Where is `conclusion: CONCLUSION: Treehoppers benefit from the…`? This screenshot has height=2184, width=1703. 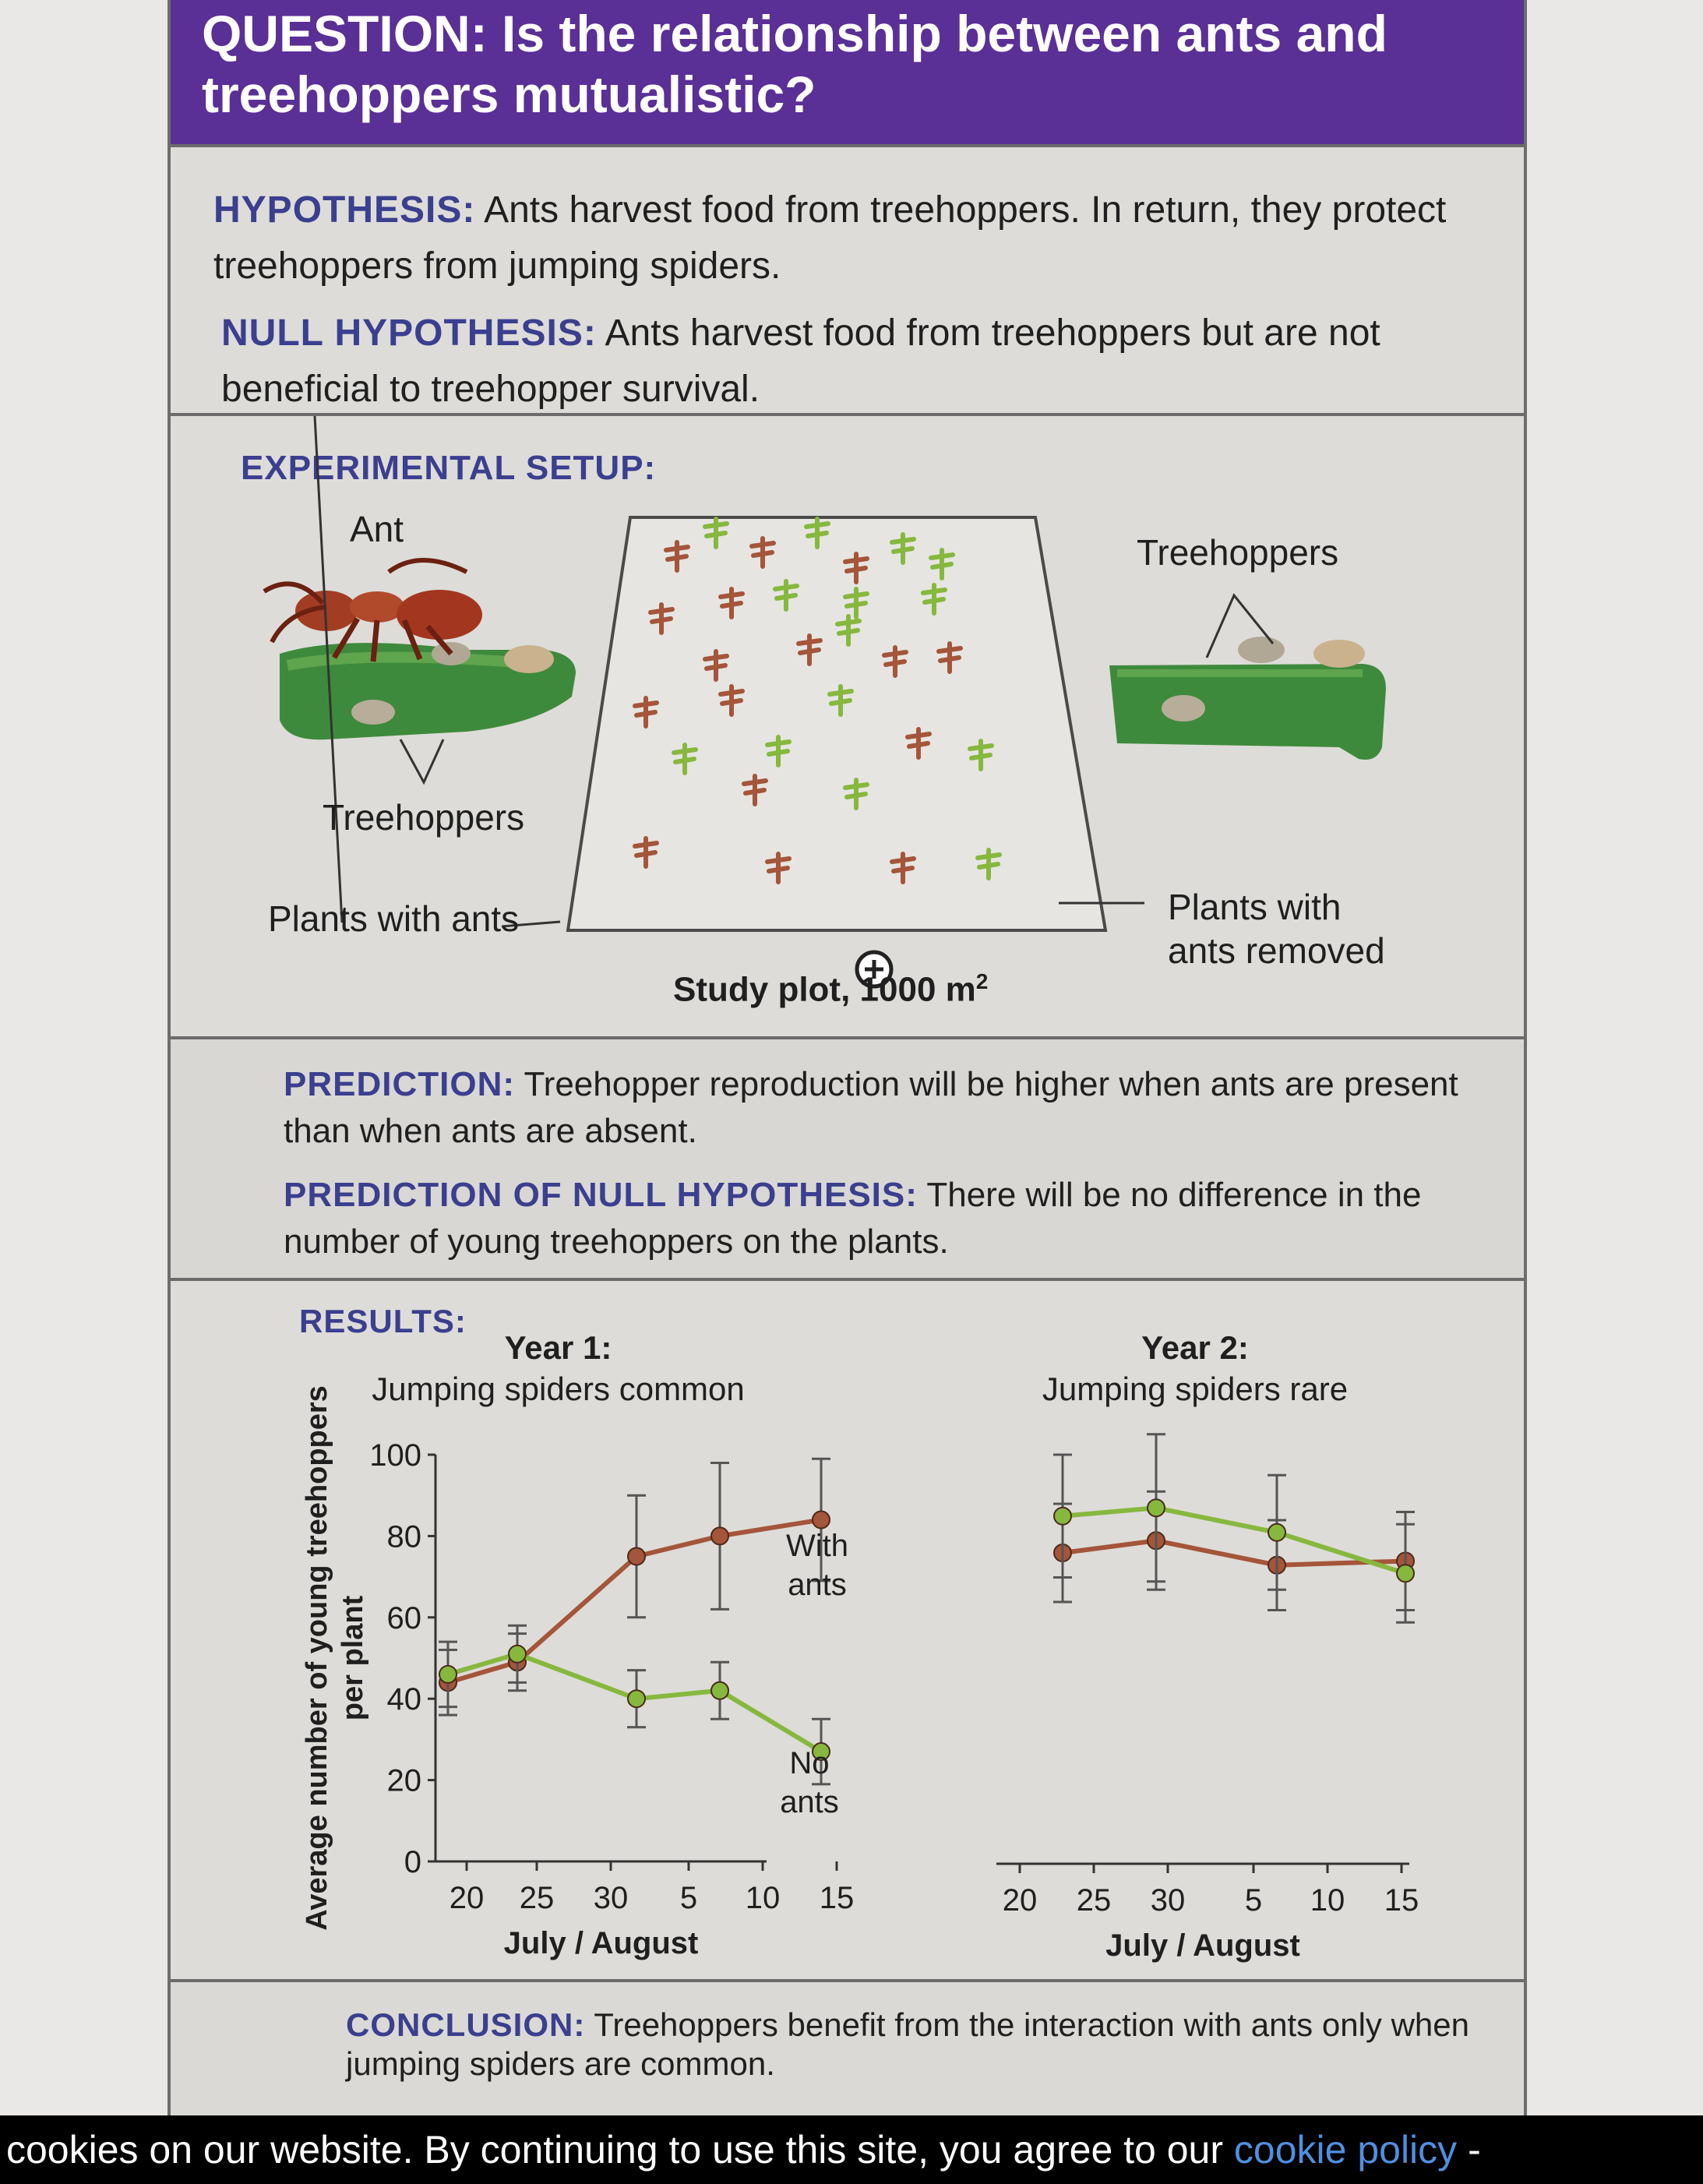 conclusion: CONCLUSION: Treehoppers benefit from the… is located at coordinates (907, 2044).